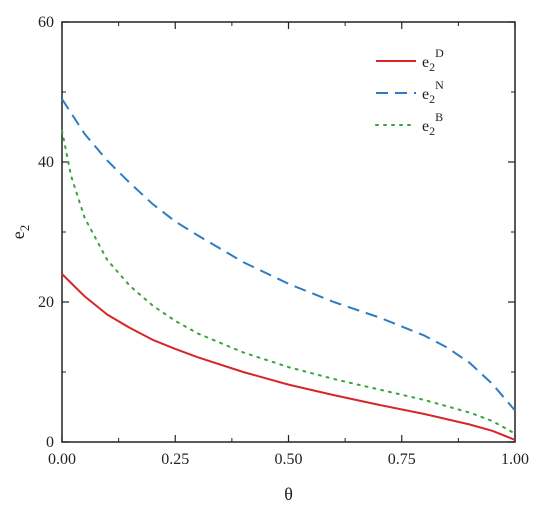 Image resolution: width=550 pixels, height=515 pixels. What do you see at coordinates (46, 162) in the screenshot?
I see `y-tick-label: 40` at bounding box center [46, 162].